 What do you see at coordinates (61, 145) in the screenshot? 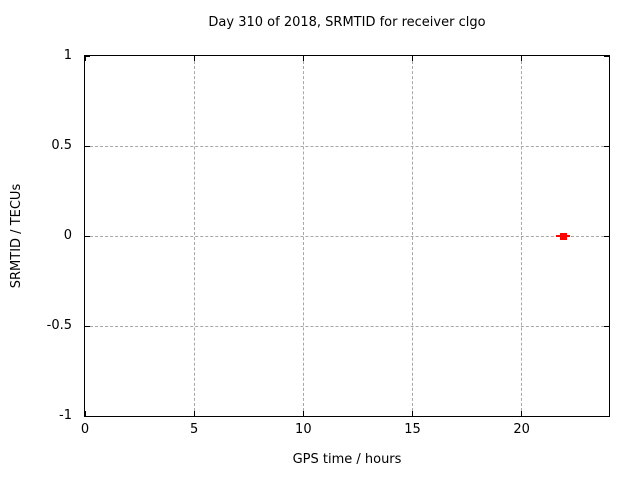
I see `y-tick-label: 0.5` at bounding box center [61, 145].